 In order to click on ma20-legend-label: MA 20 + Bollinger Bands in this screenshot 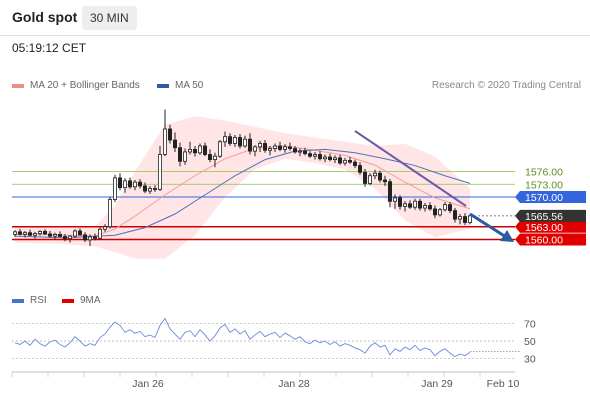, I will do `click(85, 85)`.